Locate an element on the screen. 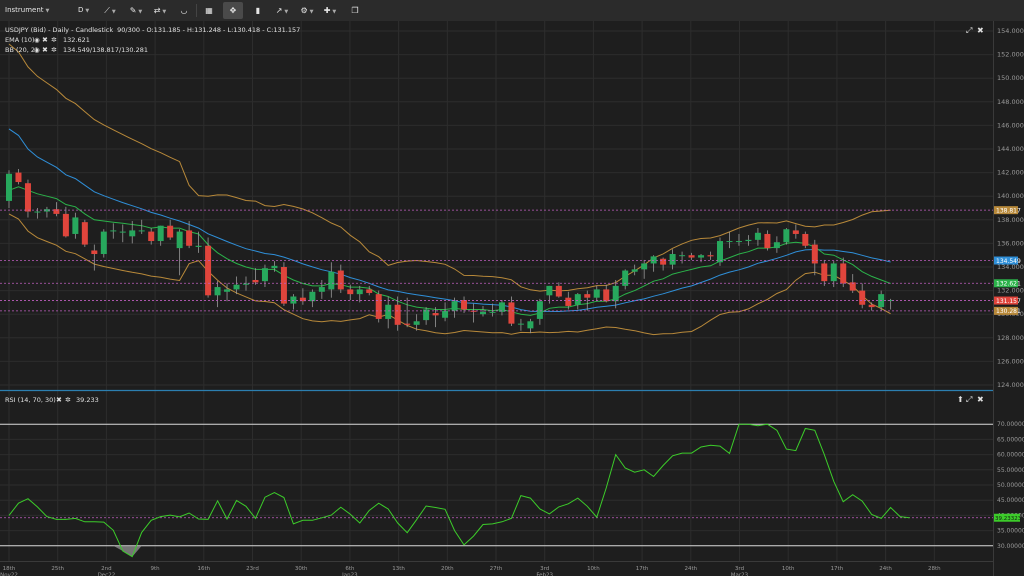  popout-icon: ❐ is located at coordinates (355, 10).